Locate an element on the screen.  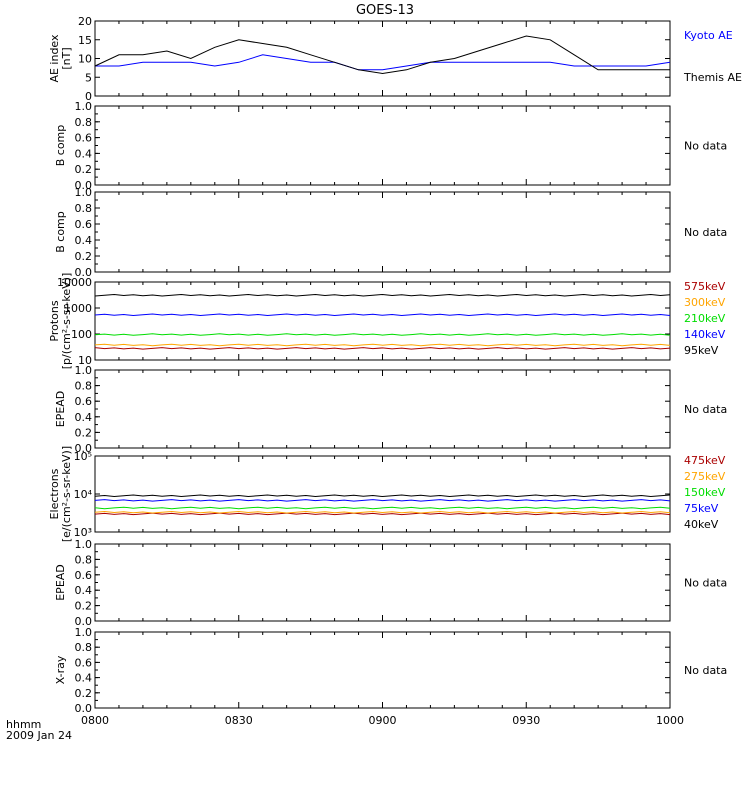
y-tick-label: 15 is located at coordinates (85, 40).